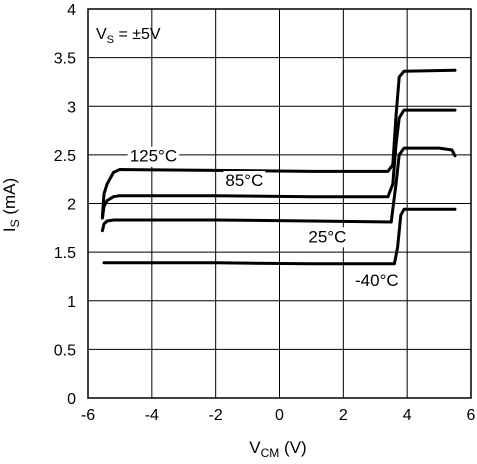  What do you see at coordinates (65, 350) in the screenshot?
I see `y-tick-label: 0.5` at bounding box center [65, 350].